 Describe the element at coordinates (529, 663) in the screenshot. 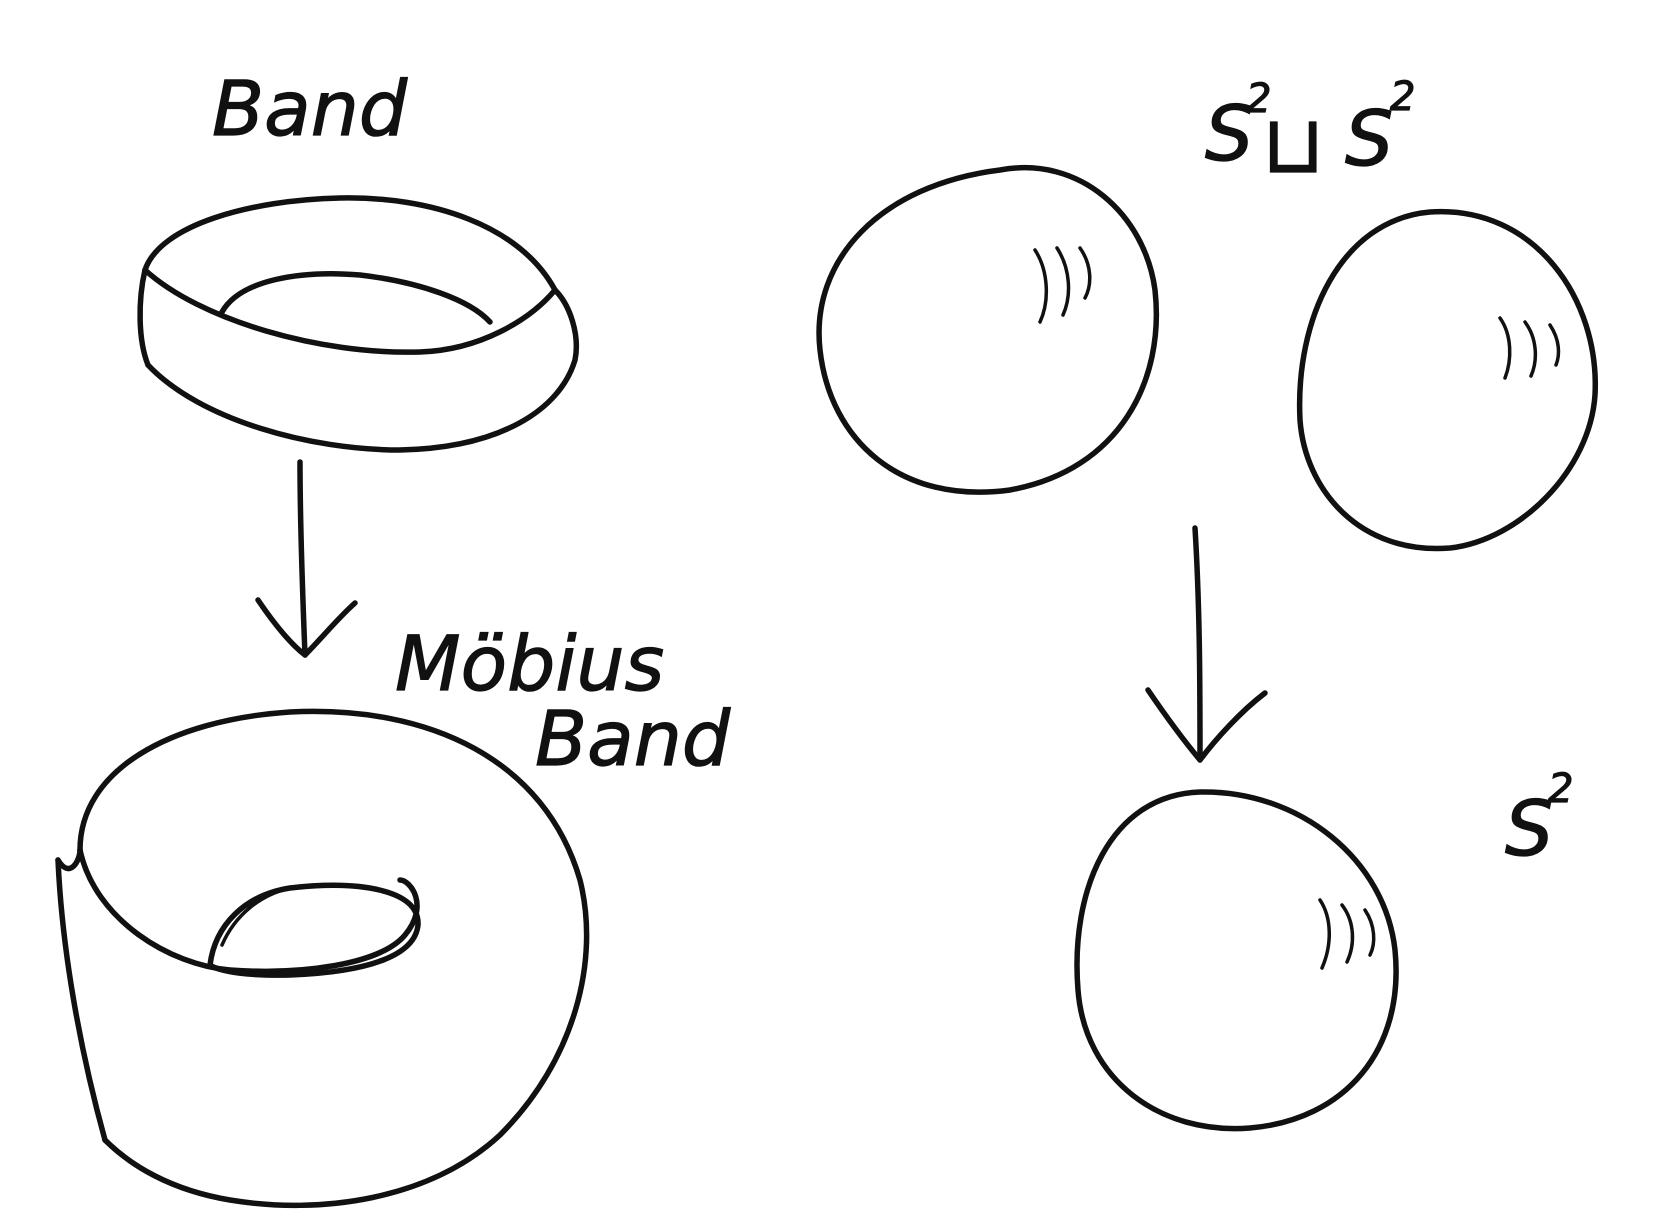

I see `label-mobius-line1: Möbius` at that location.